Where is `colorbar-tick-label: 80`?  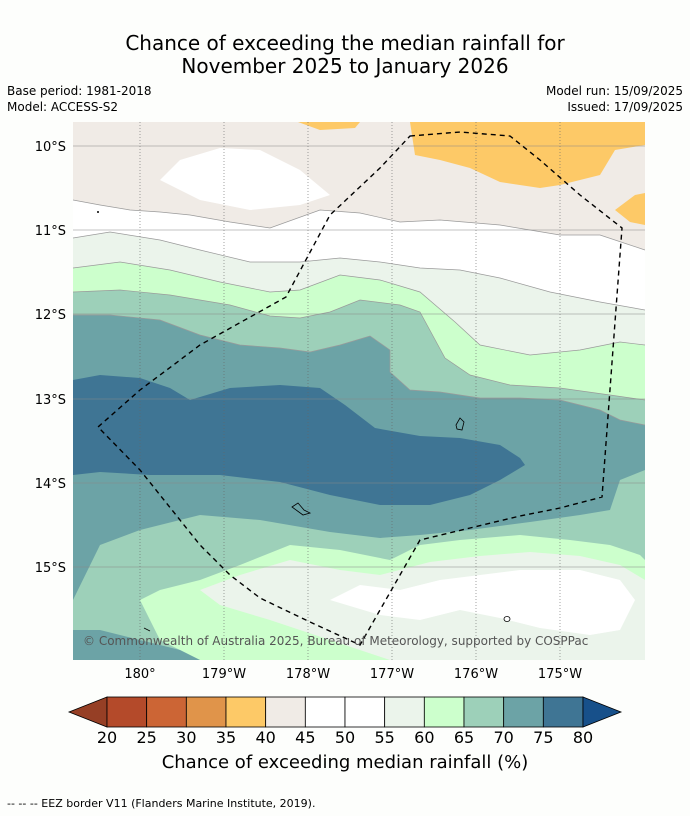
colorbar-tick-label: 80 is located at coordinates (583, 737).